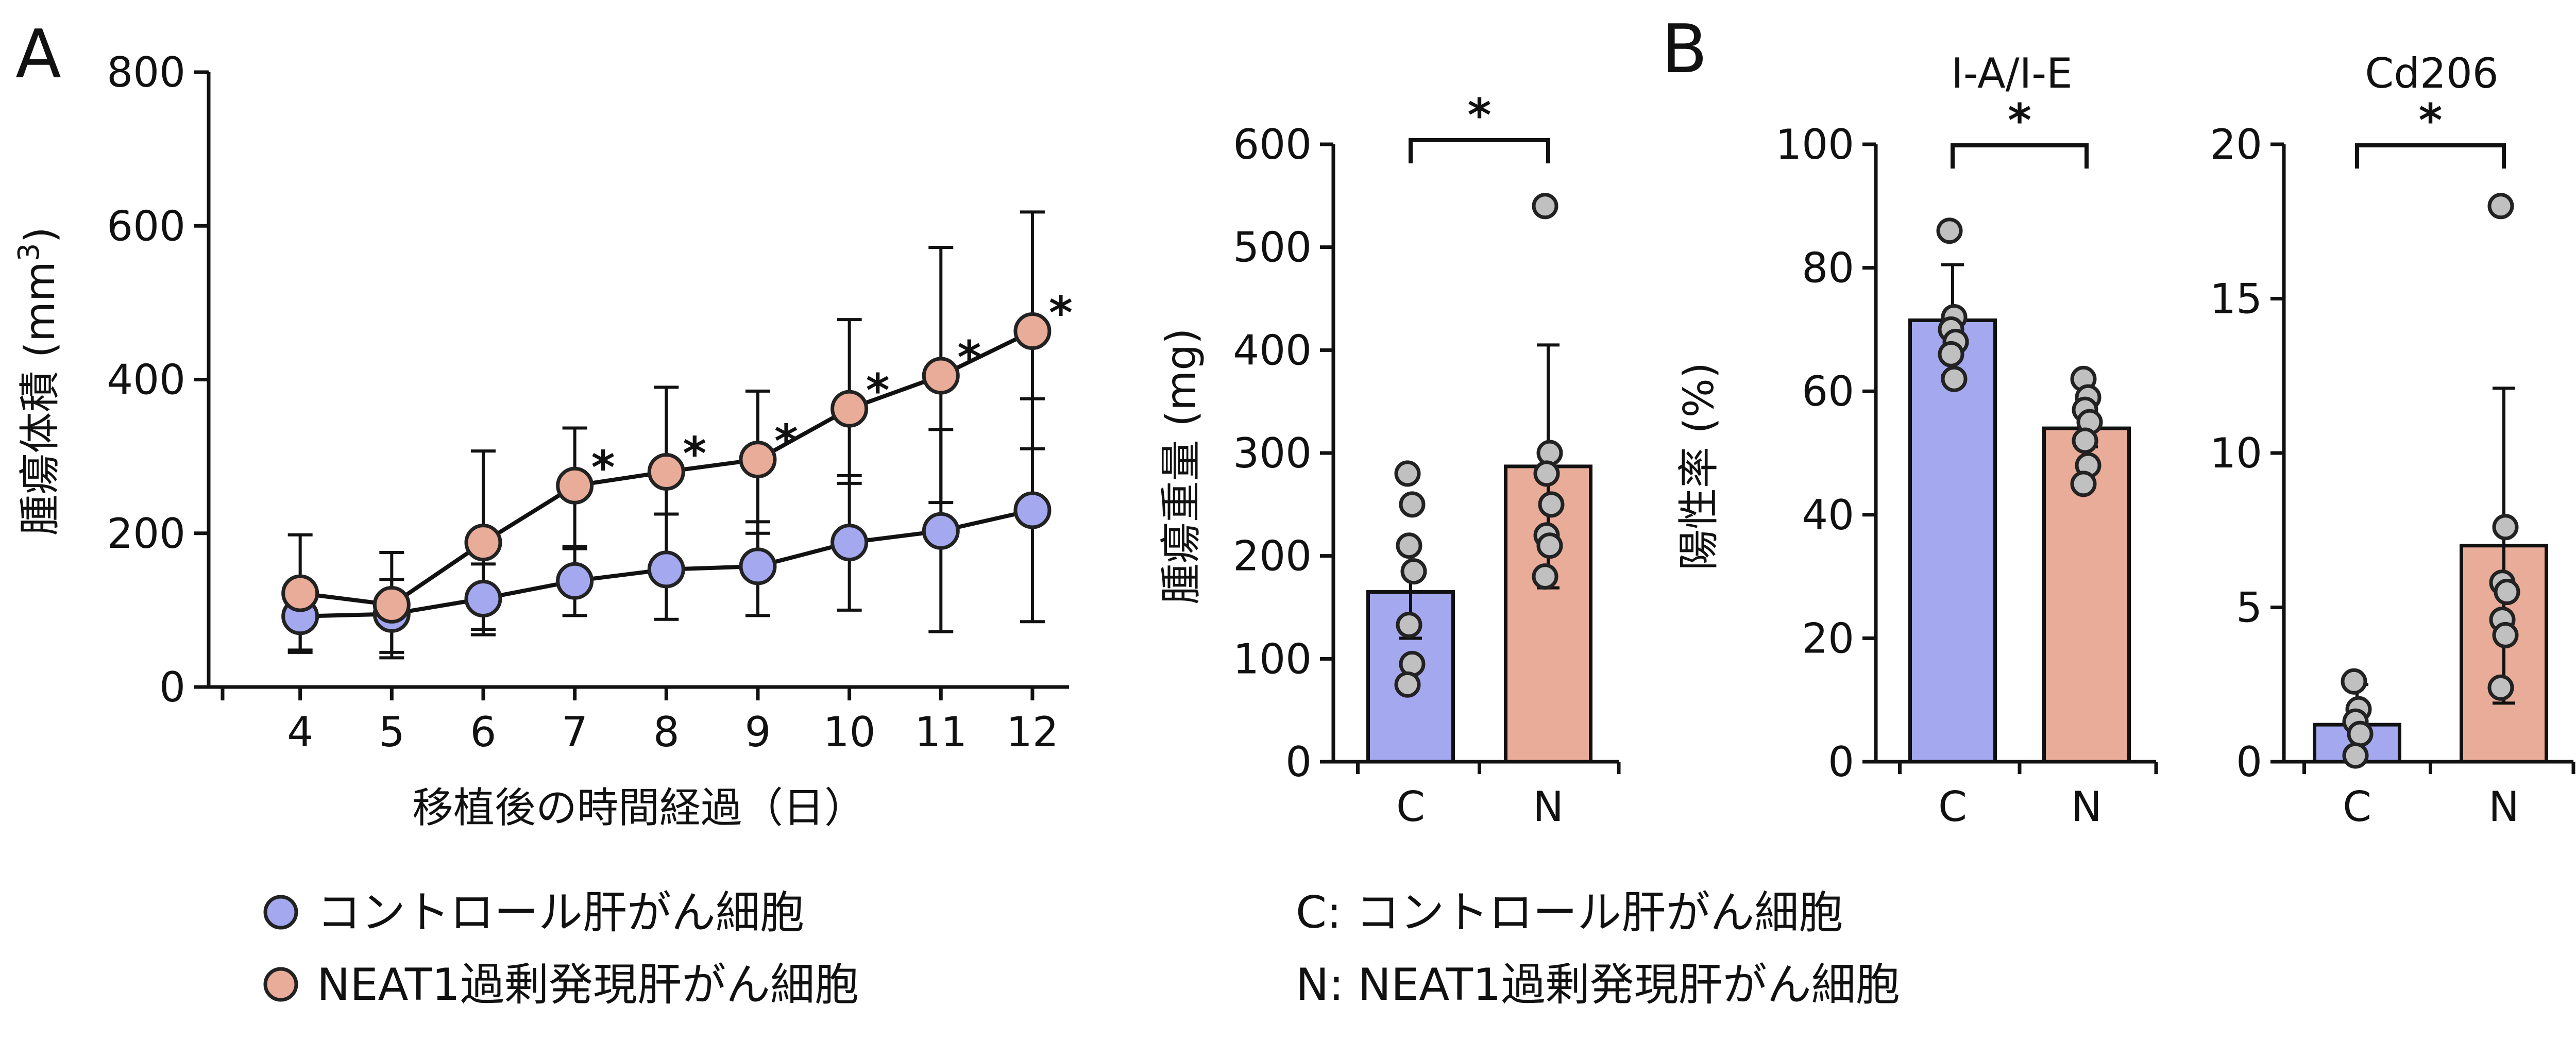 The image size is (2576, 1039). Describe the element at coordinates (1684, 49) in the screenshot. I see `panel-b-letter: B` at that location.